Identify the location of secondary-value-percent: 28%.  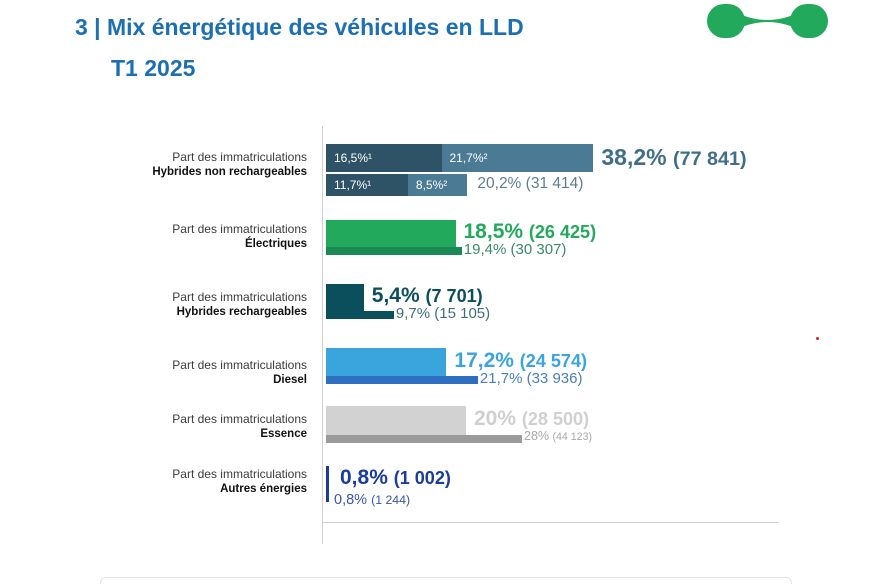
(538, 436).